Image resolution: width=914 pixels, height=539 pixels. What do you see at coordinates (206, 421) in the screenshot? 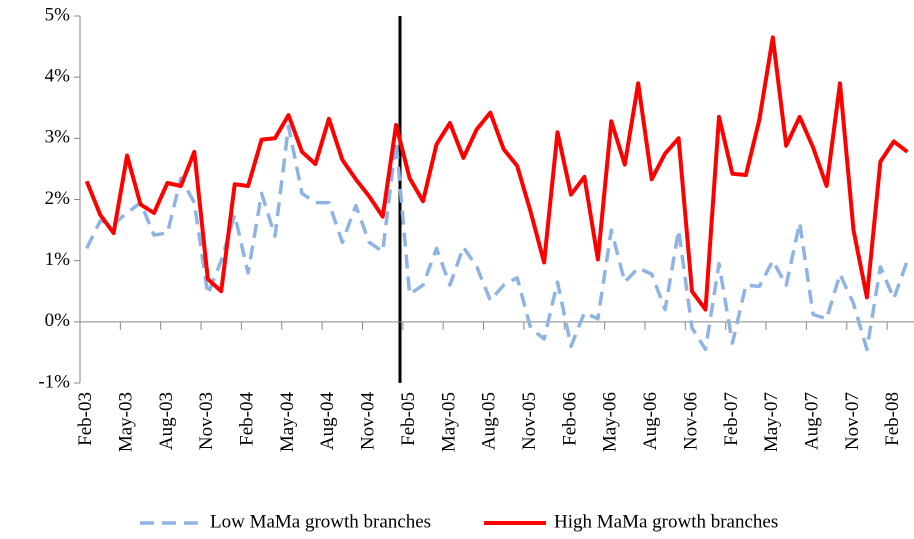
I see `x-tick-label: Nov-03` at bounding box center [206, 421].